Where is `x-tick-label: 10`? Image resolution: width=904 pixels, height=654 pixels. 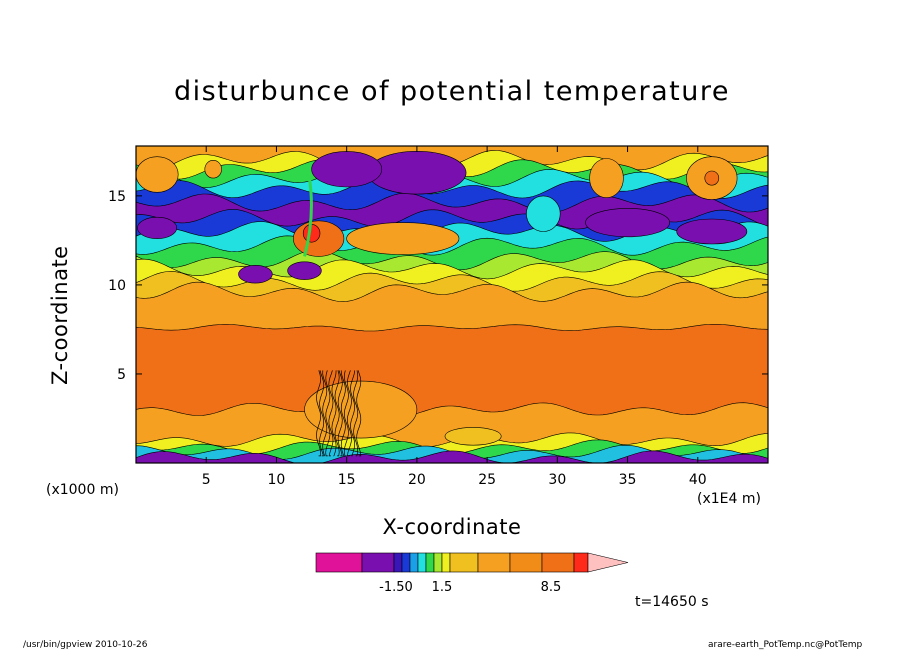 x-tick-label: 10 is located at coordinates (277, 480).